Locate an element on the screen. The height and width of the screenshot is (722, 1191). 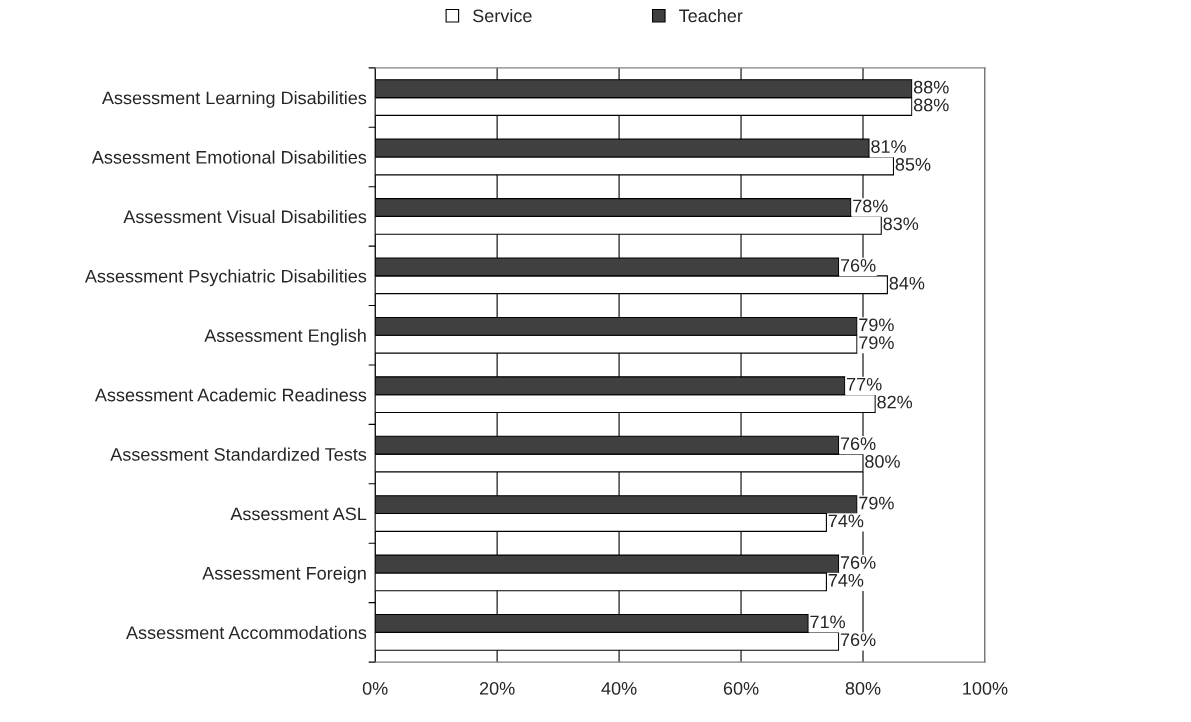
x-tick-label: 40% is located at coordinates (619, 688).